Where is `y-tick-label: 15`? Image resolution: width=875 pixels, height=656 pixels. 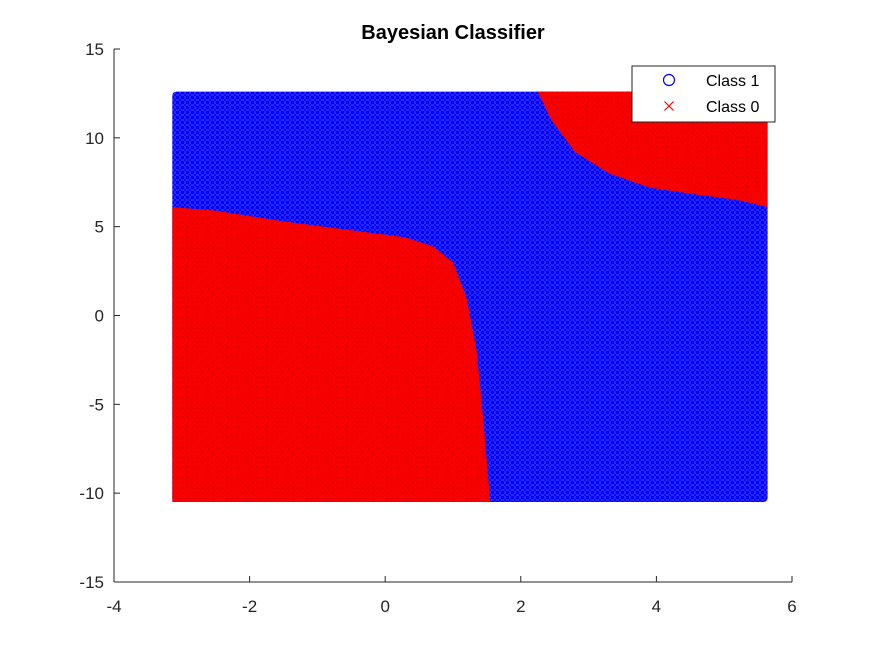 y-tick-label: 15 is located at coordinates (94, 49).